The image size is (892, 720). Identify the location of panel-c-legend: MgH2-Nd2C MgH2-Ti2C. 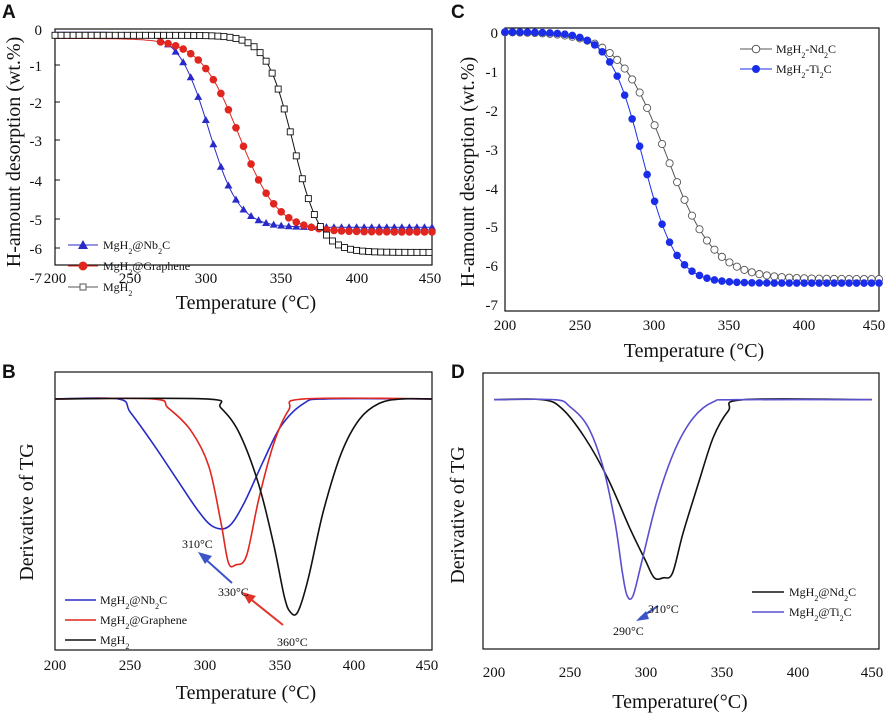
(788, 61).